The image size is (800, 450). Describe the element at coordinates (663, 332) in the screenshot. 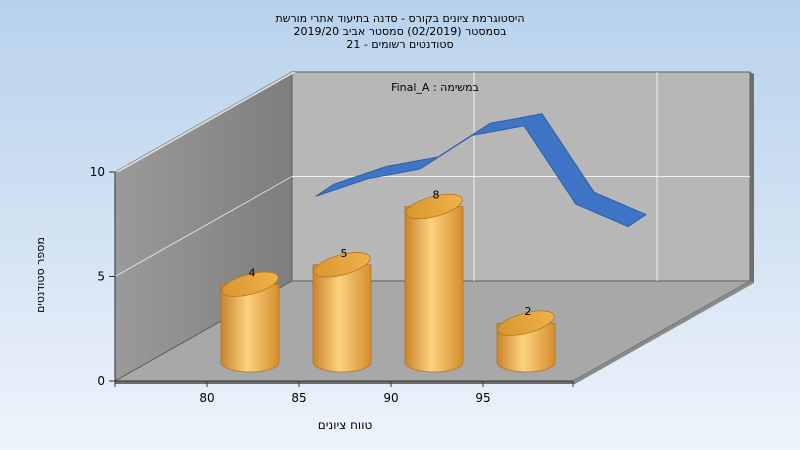

I see `floor-side-rim` at that location.